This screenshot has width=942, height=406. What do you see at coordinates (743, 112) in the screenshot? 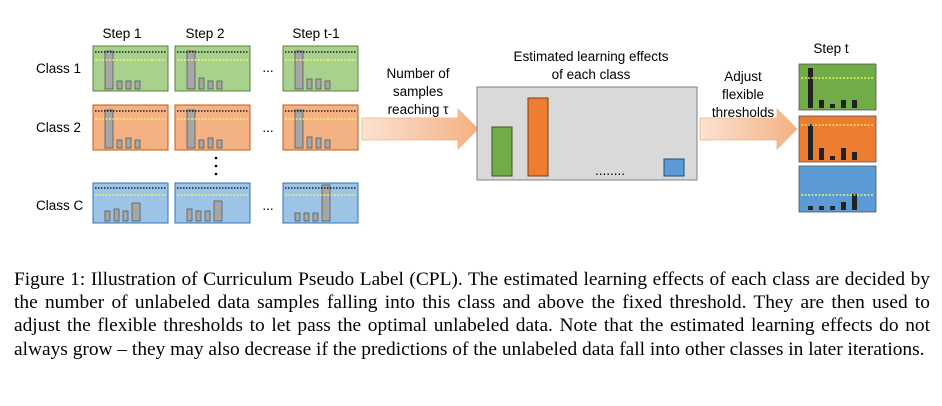
I see `arrow2-text-line3: thresholds` at bounding box center [743, 112].